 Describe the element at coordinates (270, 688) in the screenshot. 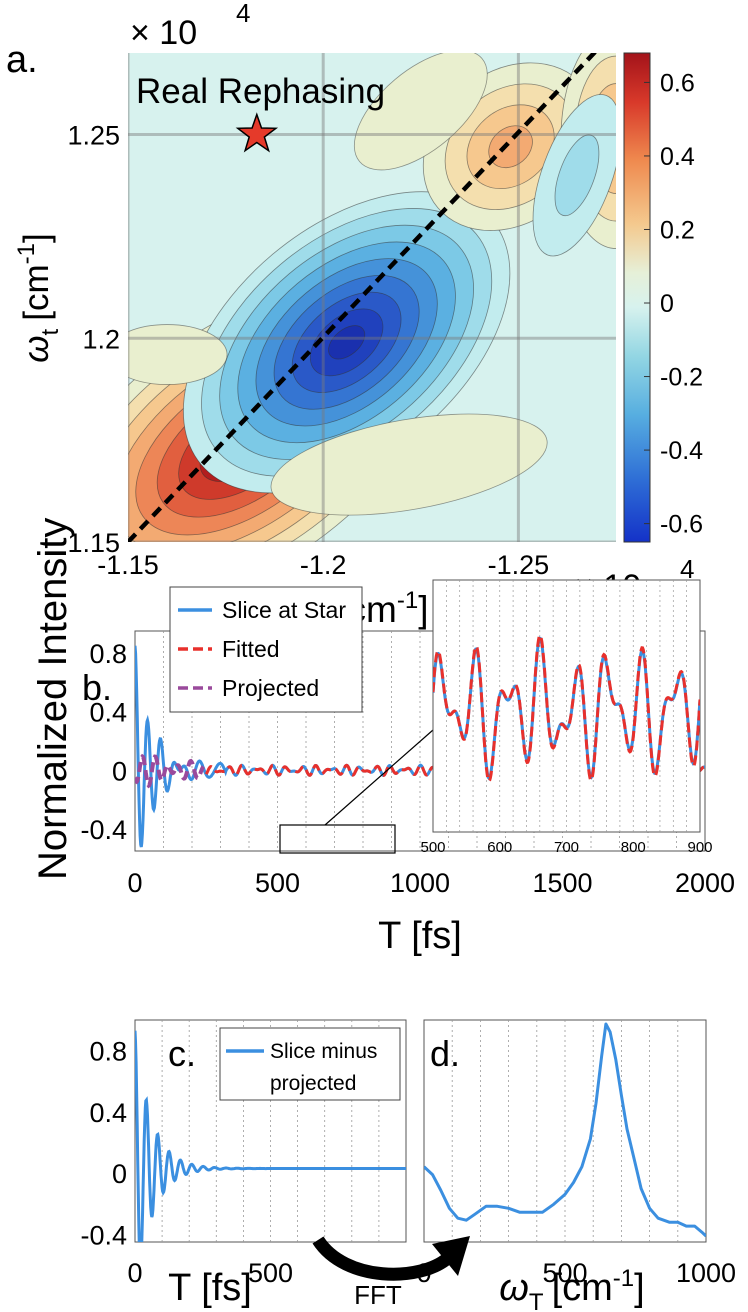

I see `legend-label: Projected` at that location.